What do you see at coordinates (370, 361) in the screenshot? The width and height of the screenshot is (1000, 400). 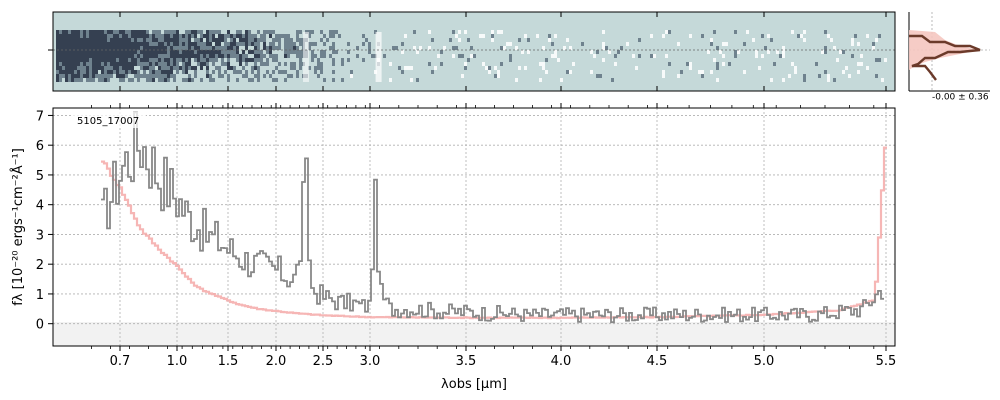 I see `x-tick-label-5: 3.0` at bounding box center [370, 361].